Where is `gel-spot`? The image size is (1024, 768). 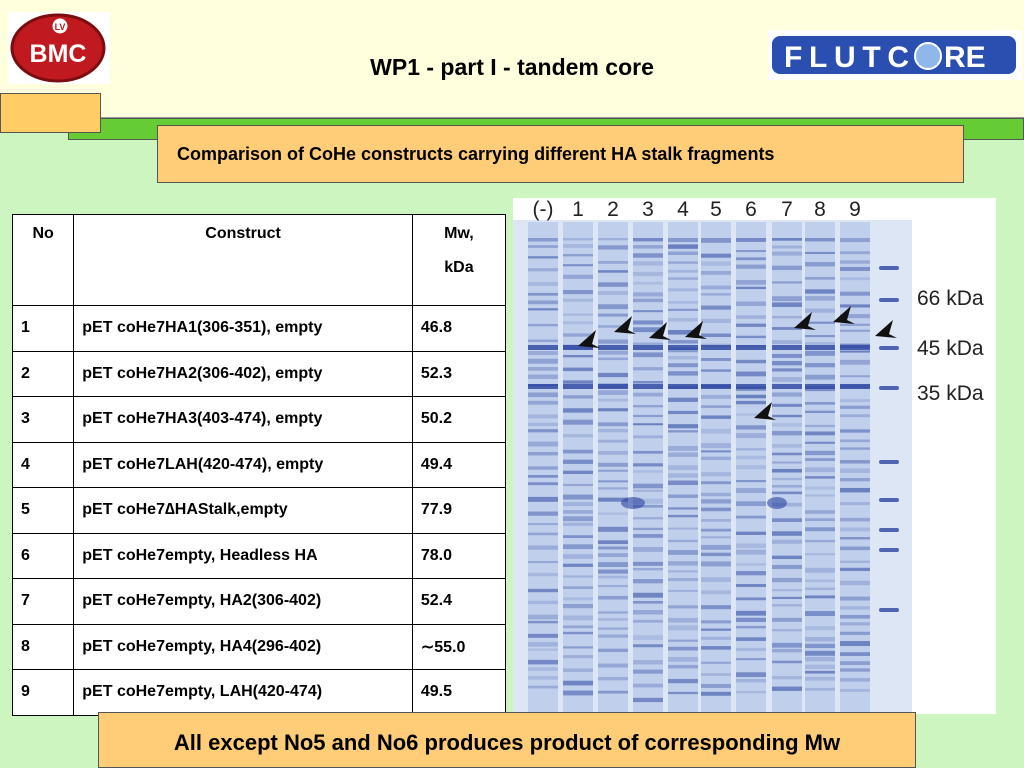 gel-spot is located at coordinates (633, 503).